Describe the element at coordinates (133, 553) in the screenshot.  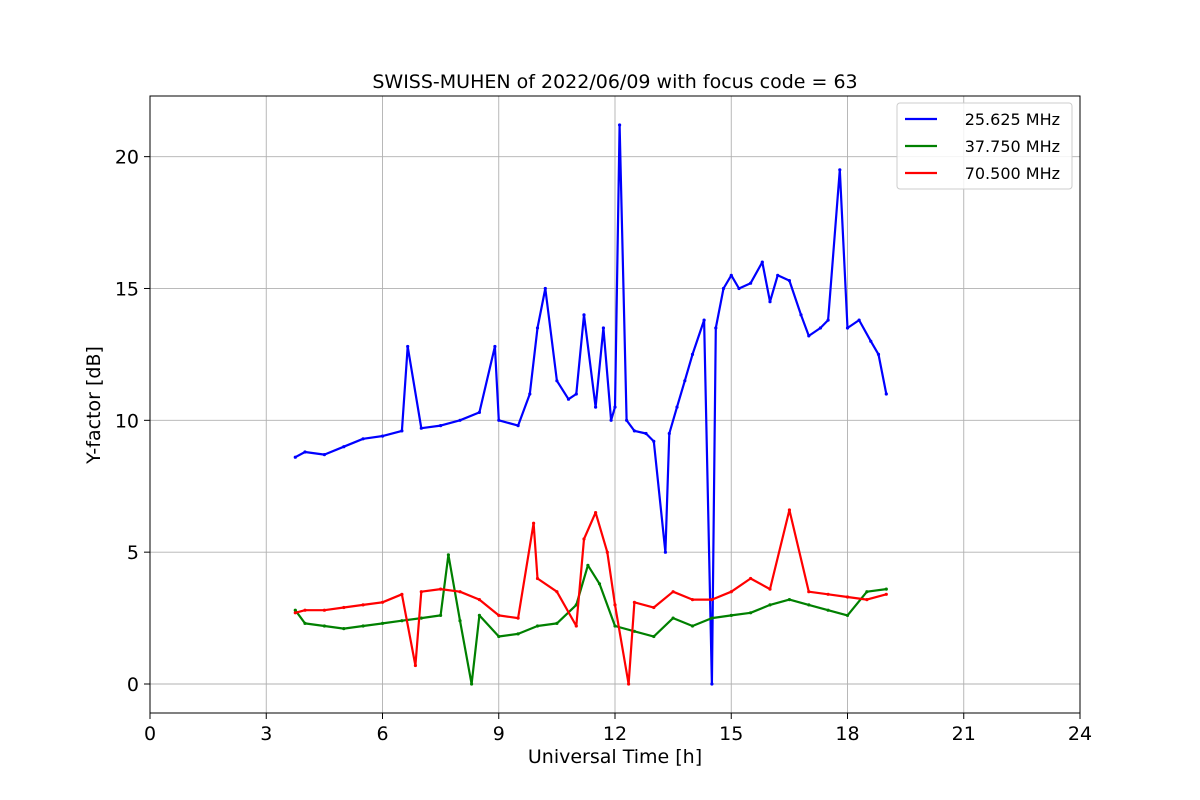
I see `y-tick-label: 5` at that location.